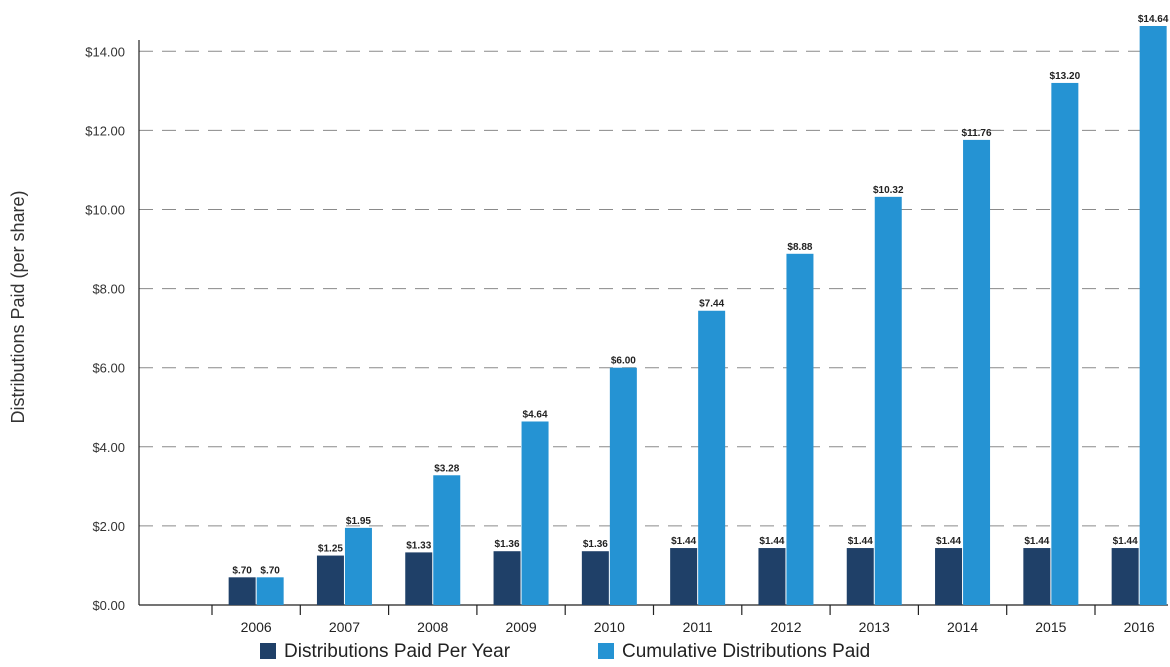  I want to click on y-tick-label: $8.00, so click(108, 289).